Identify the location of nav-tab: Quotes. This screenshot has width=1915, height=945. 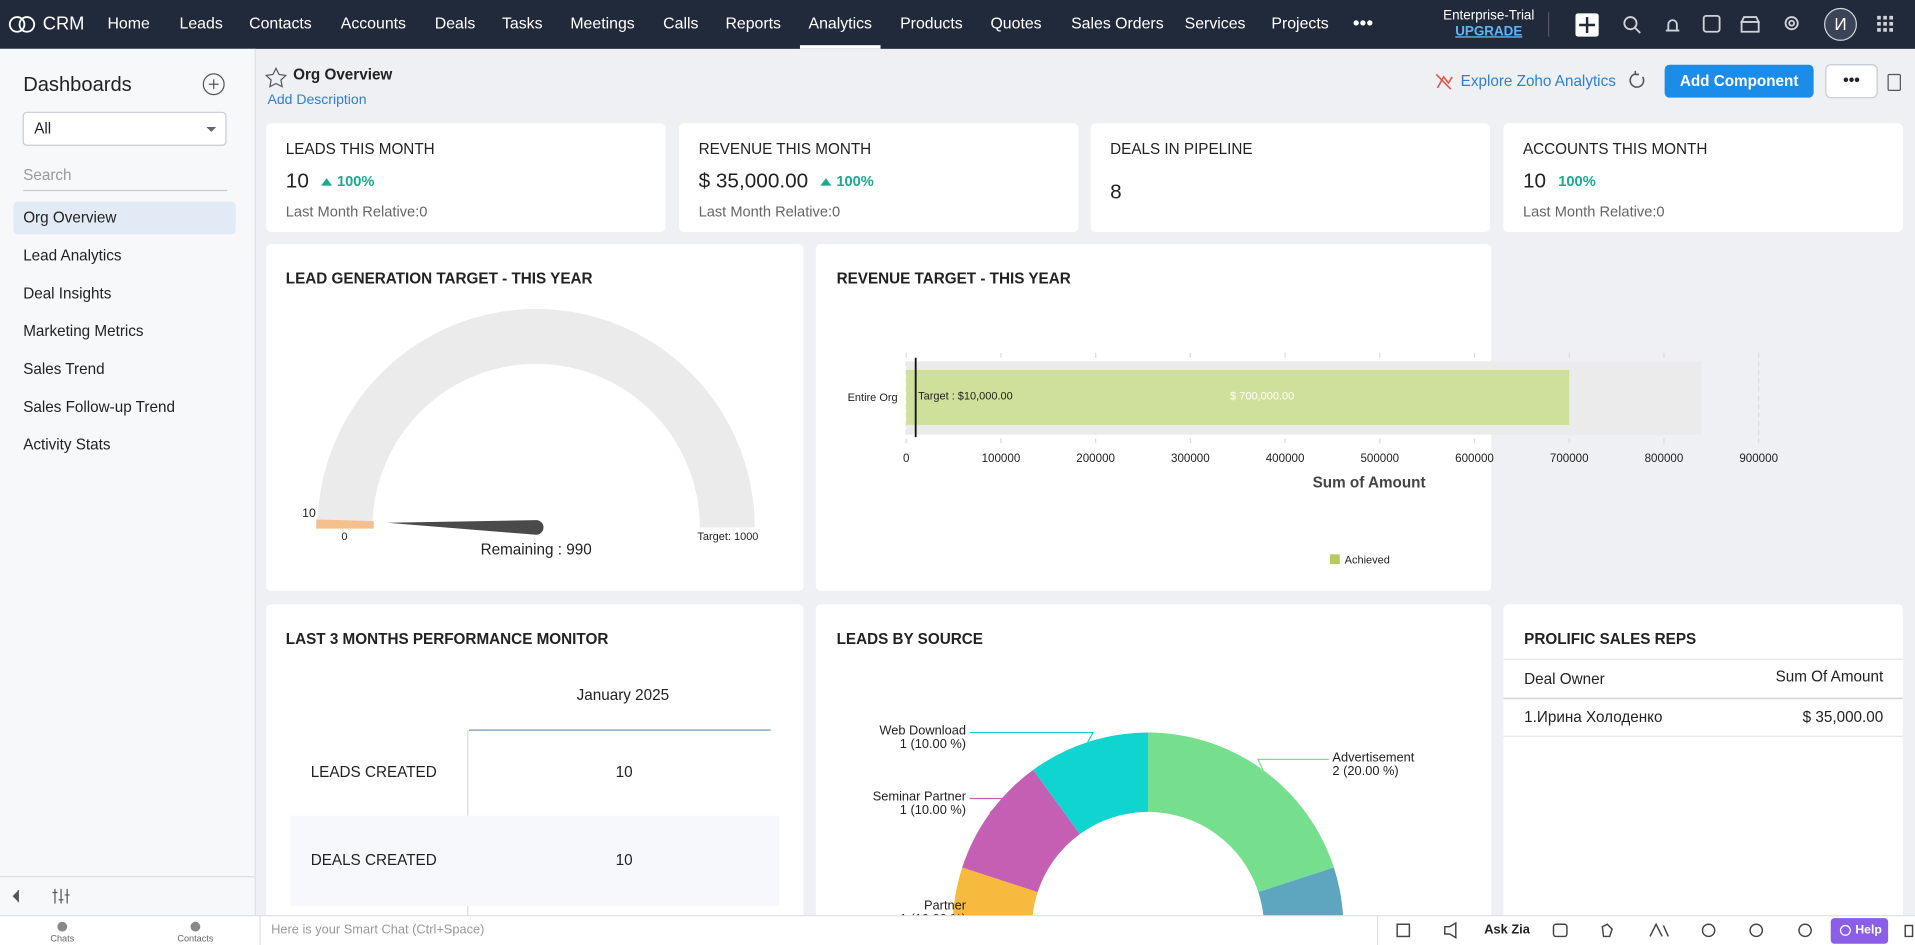
(1015, 24).